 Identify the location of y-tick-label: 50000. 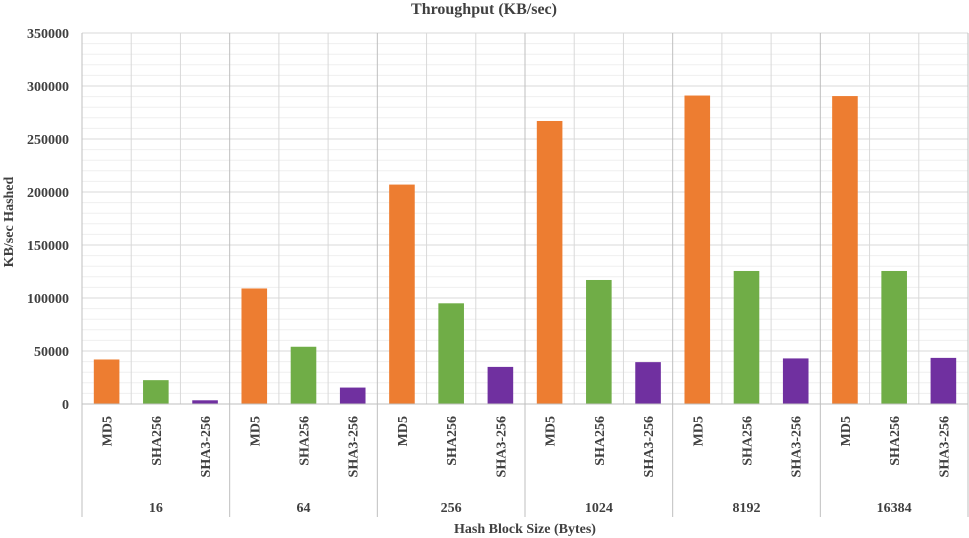
(51, 352).